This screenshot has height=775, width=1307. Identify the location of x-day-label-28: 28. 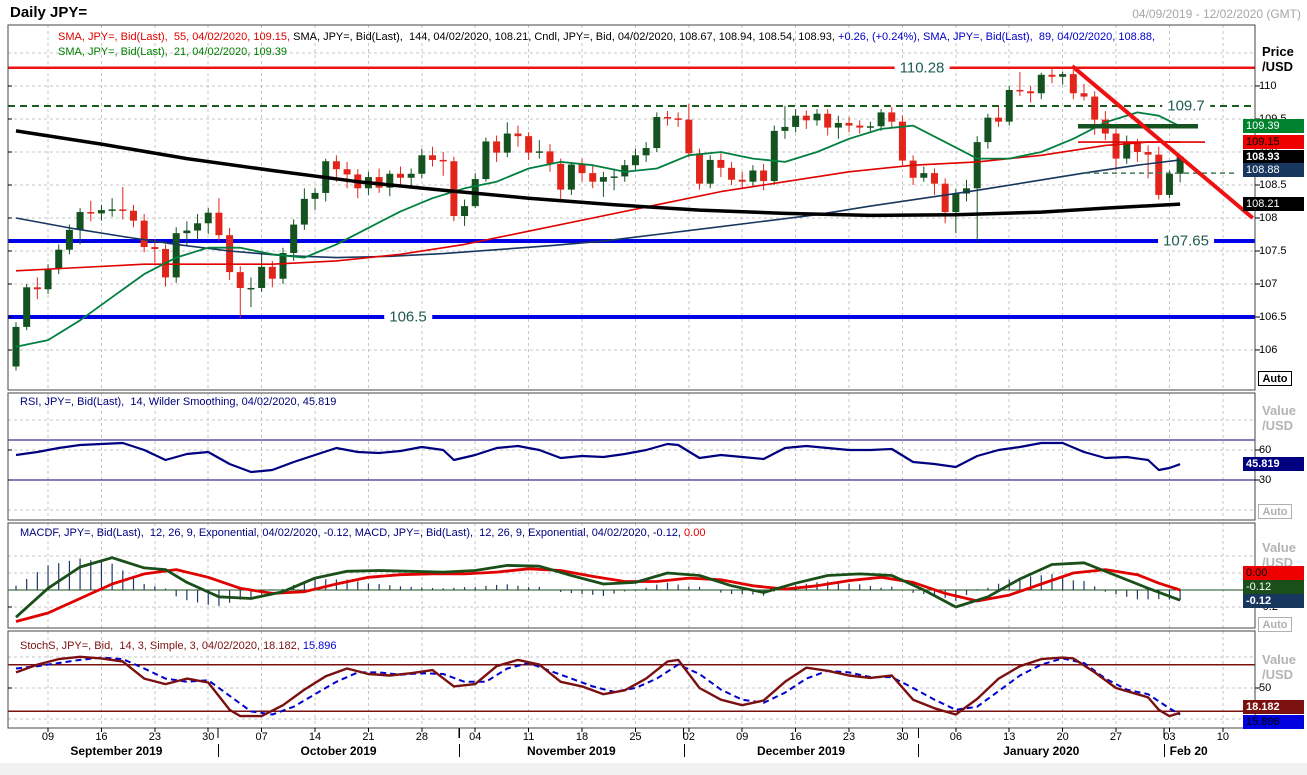
(421, 737).